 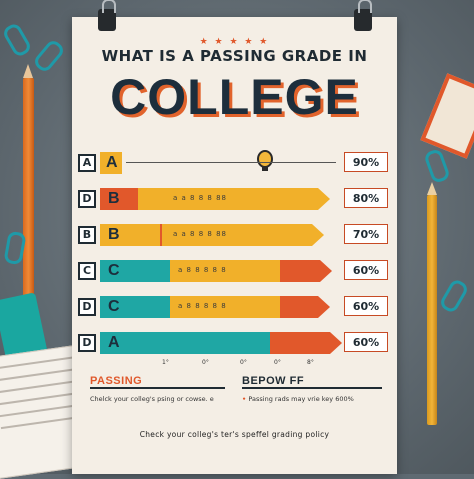 I want to click on row-marker: B, so click(x=87, y=235).